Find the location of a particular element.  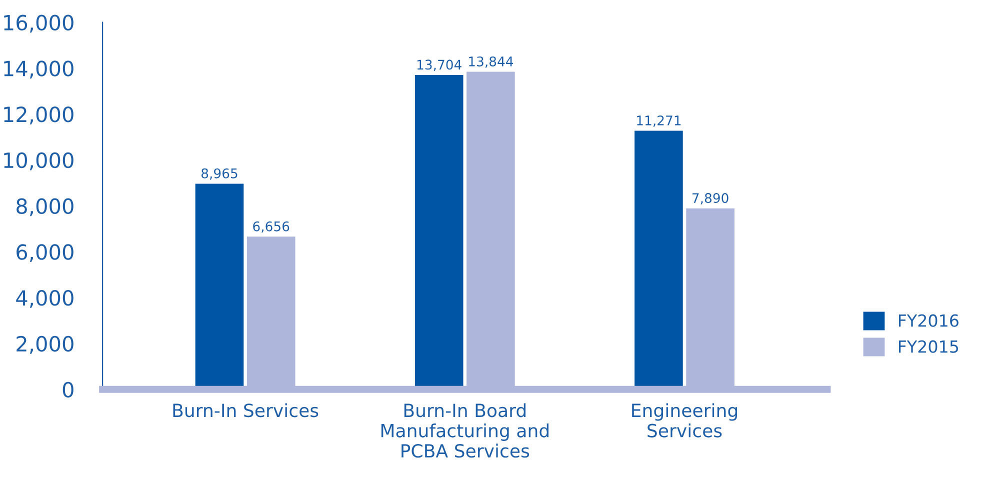

data-label: 8,965 is located at coordinates (219, 174).